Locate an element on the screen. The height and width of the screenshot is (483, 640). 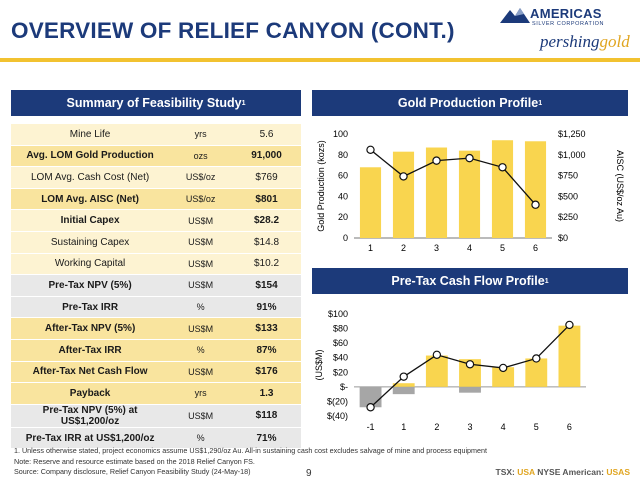
summary-row: Avg. LOM Gold Production ozs 91,000 is located at coordinates (156, 156).